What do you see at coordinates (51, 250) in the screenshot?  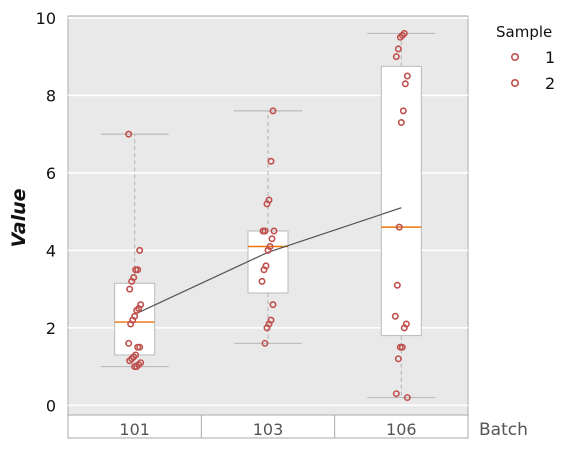 I see `y-tick-label-4: 4` at bounding box center [51, 250].